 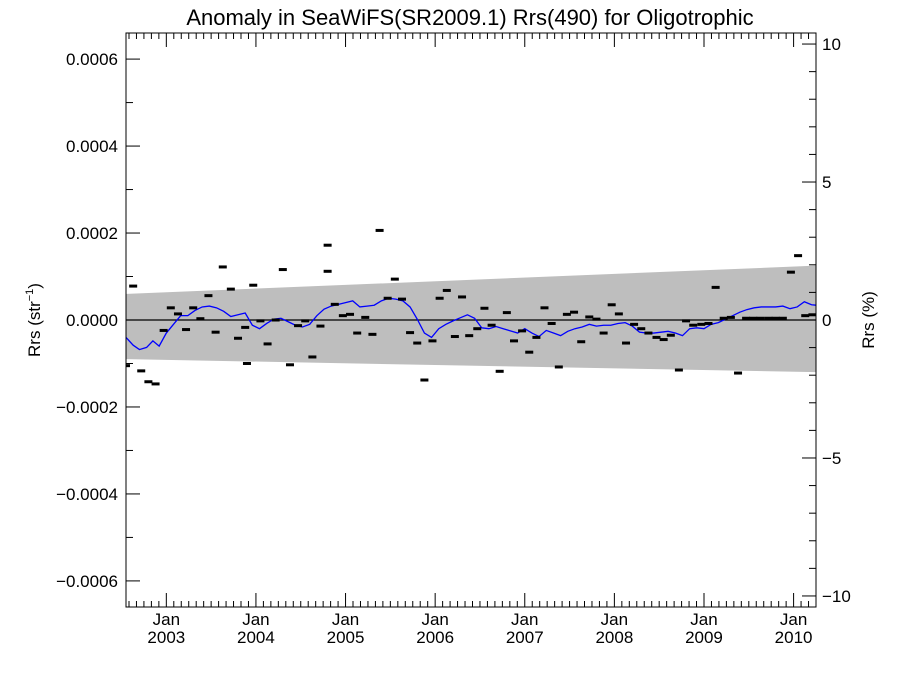 What do you see at coordinates (34, 286) in the screenshot?
I see `y-axis-left-label-tail: )` at bounding box center [34, 286].